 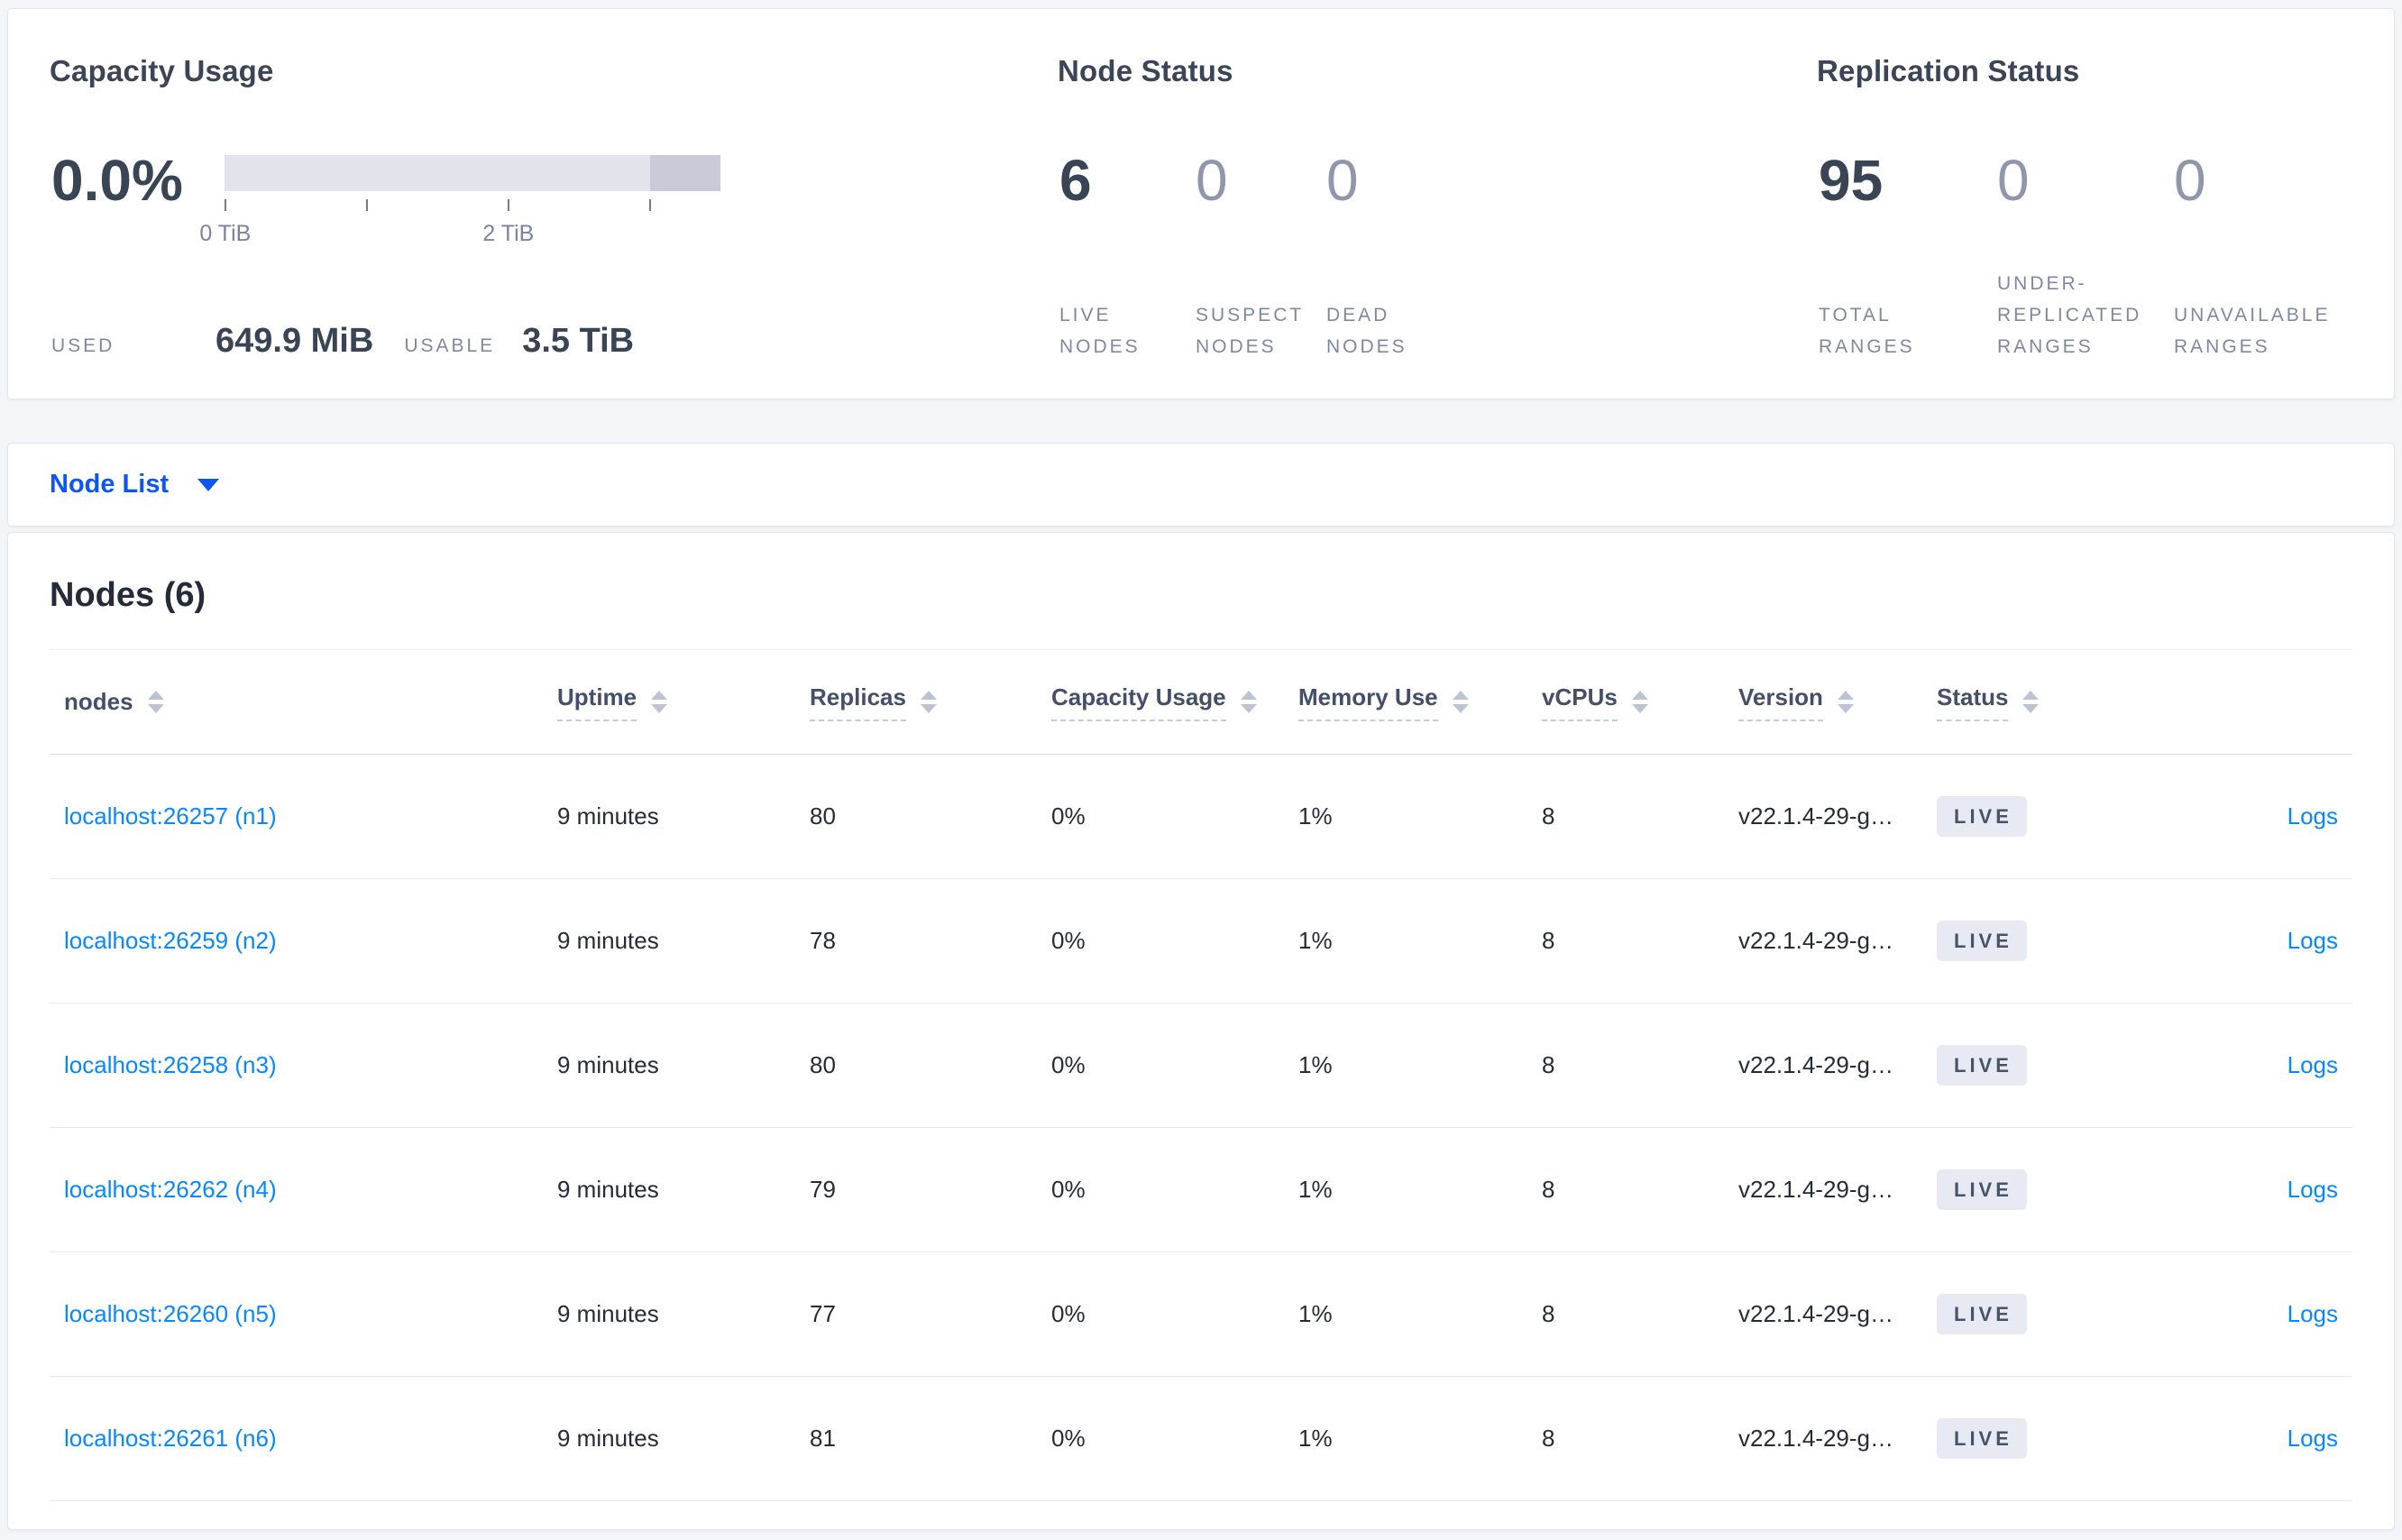 What do you see at coordinates (1201, 485) in the screenshot?
I see `view-selector-card: Node List` at bounding box center [1201, 485].